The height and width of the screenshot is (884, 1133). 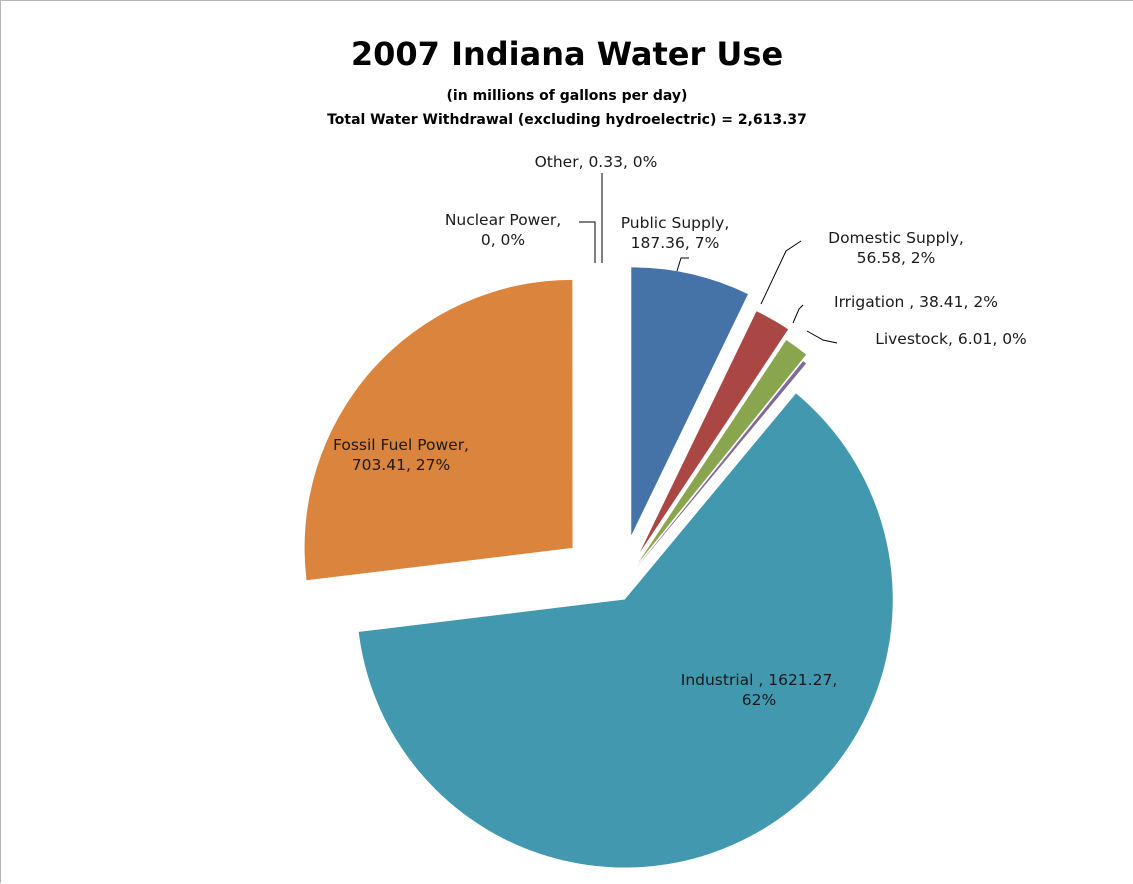 What do you see at coordinates (567, 54) in the screenshot?
I see `chart-title: 2007 Indiana Water Use` at bounding box center [567, 54].